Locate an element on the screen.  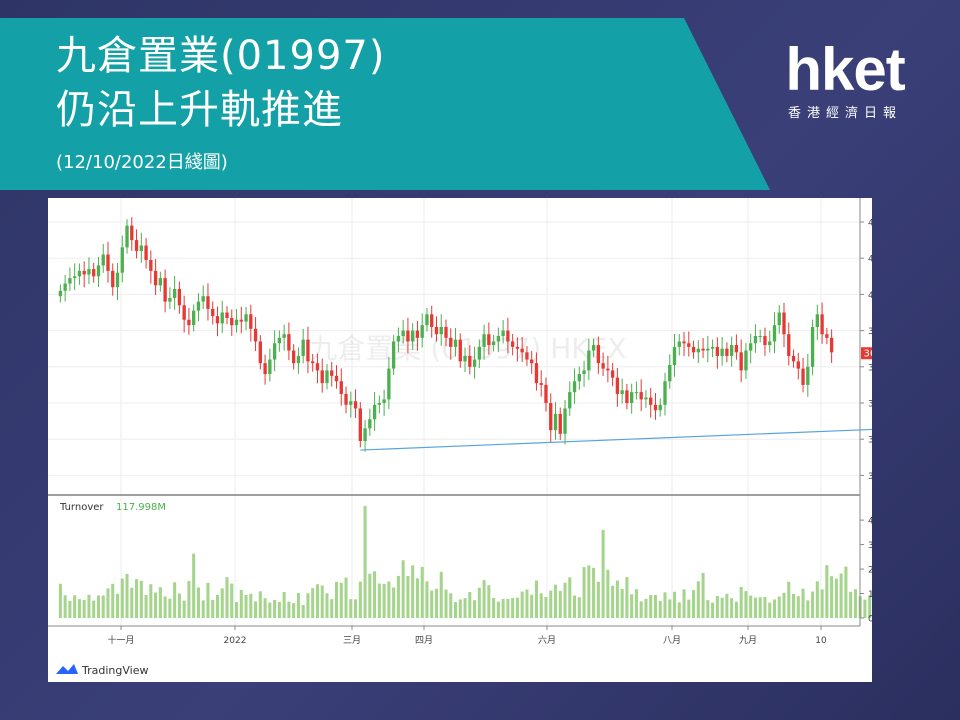
logo-tagline: 香港經濟日報 is located at coordinates (844, 113).